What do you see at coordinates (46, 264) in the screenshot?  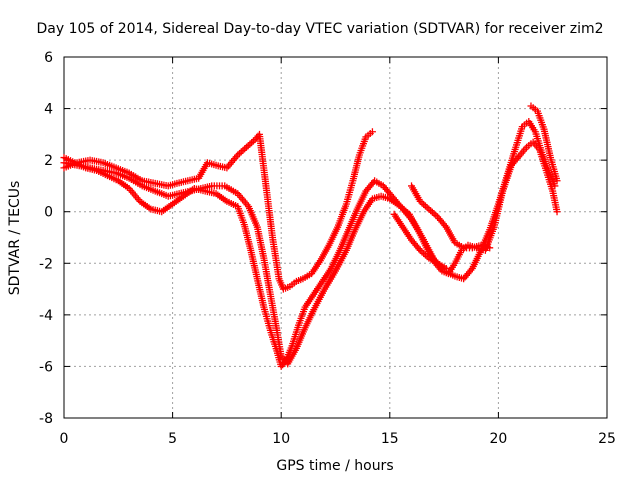 I see `y-tick-label: -2` at bounding box center [46, 264].